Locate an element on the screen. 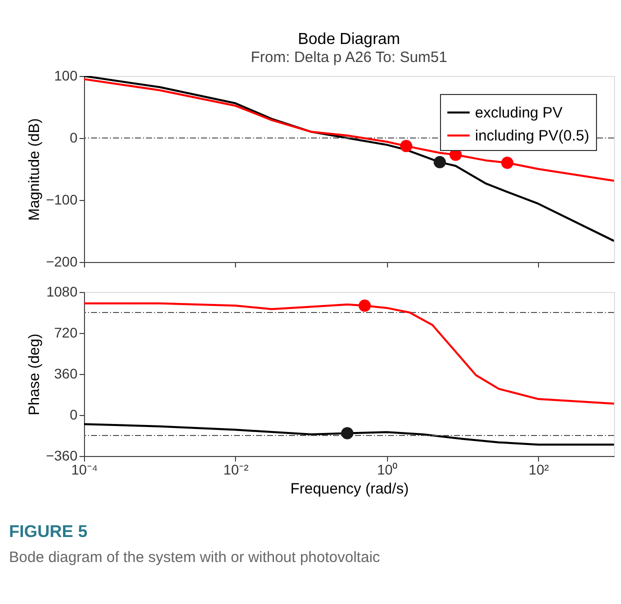  y-tick-label: −360 is located at coordinates (62, 456).